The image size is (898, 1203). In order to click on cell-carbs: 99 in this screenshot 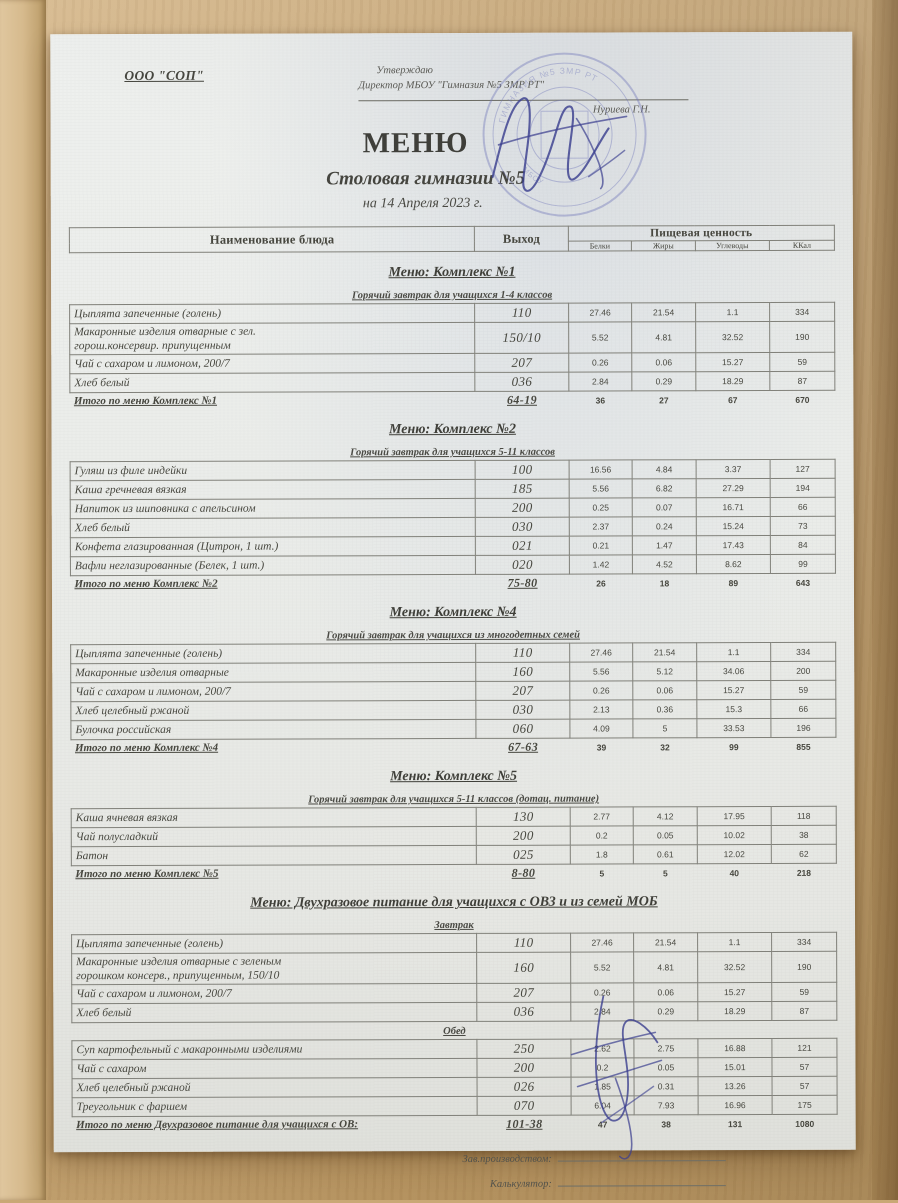, I will do `click(734, 746)`.